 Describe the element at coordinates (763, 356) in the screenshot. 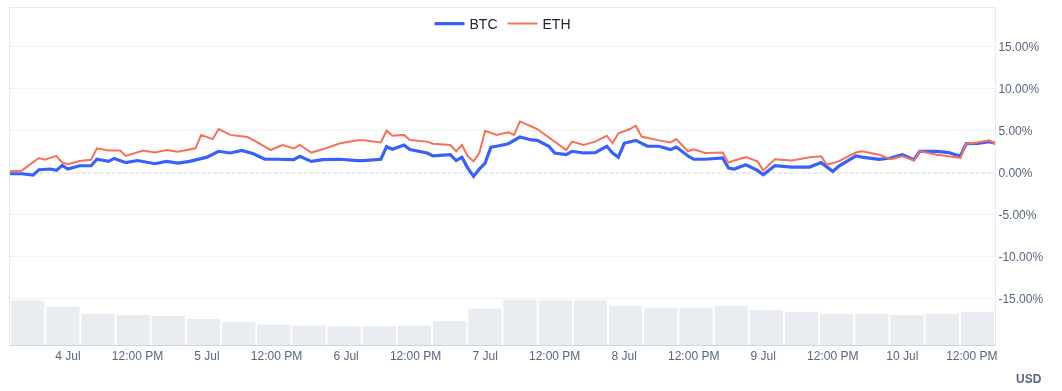

I see `x-tick-label: 9 Jul` at that location.